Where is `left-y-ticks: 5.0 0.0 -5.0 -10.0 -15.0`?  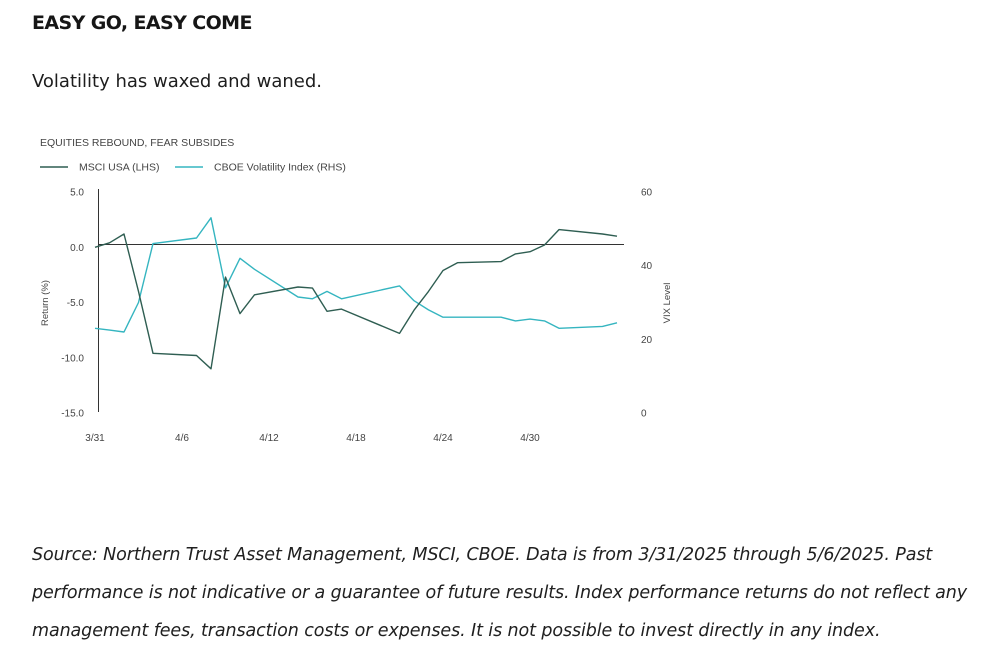
left-y-ticks: 5.0 0.0 -5.0 -10.0 -15.0 is located at coordinates (72, 304).